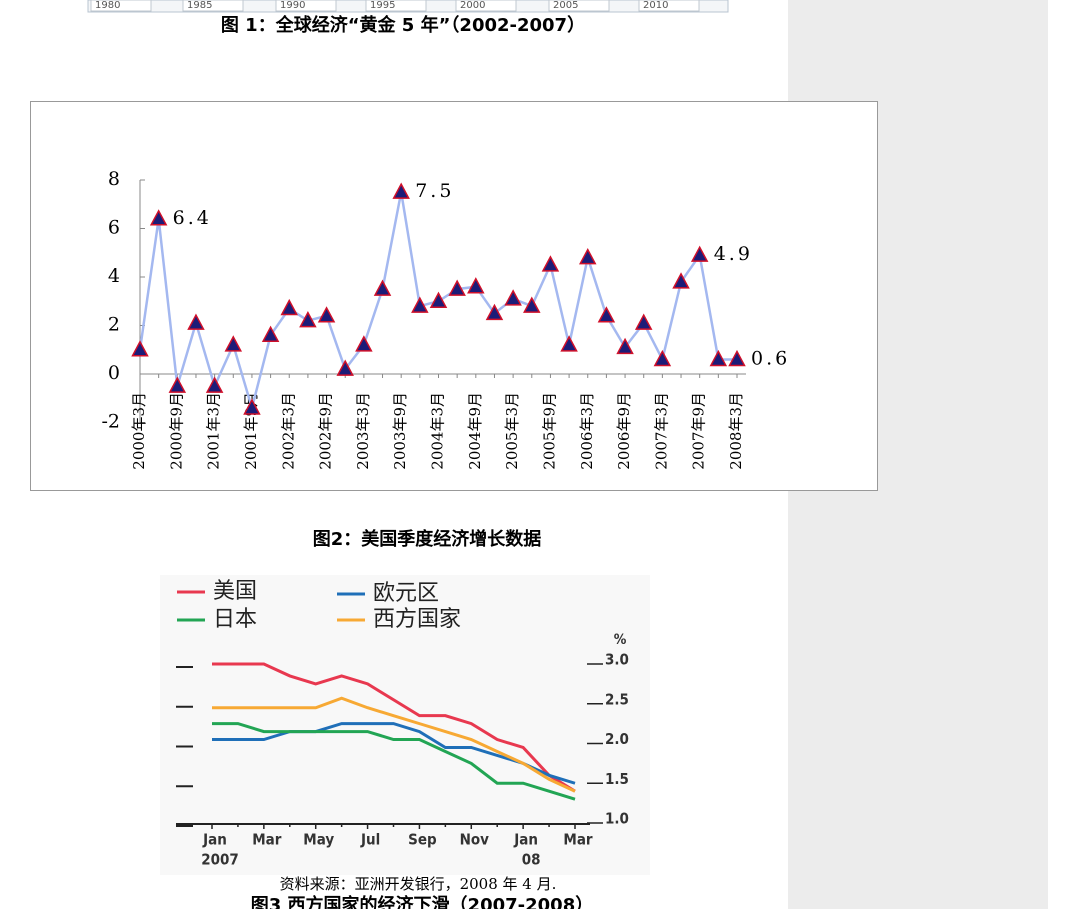  Describe the element at coordinates (363, 431) in the screenshot. I see `x-tick-label: 2003年3月` at that location.